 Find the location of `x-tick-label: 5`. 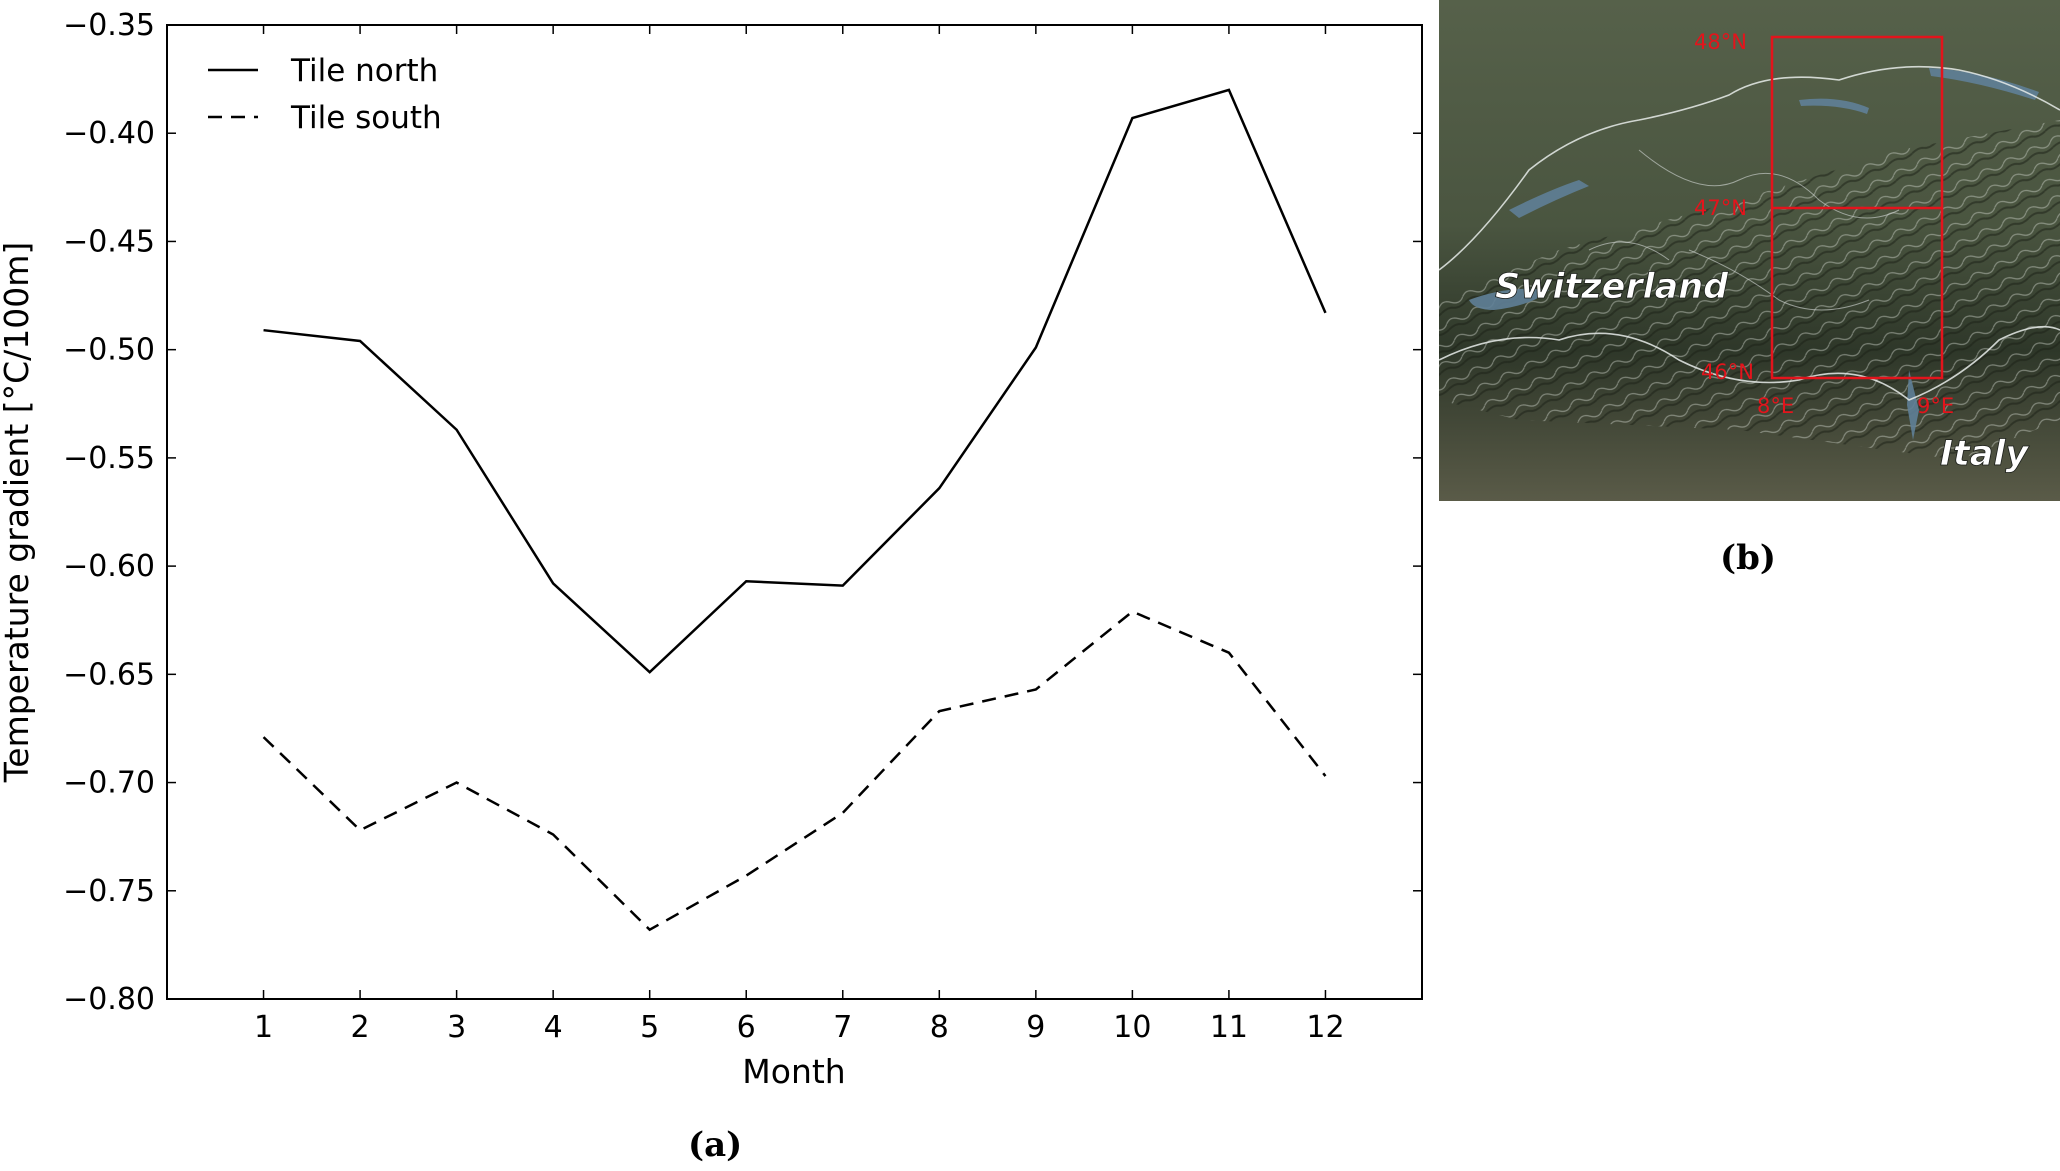

x-tick-label: 5 is located at coordinates (649, 1027).